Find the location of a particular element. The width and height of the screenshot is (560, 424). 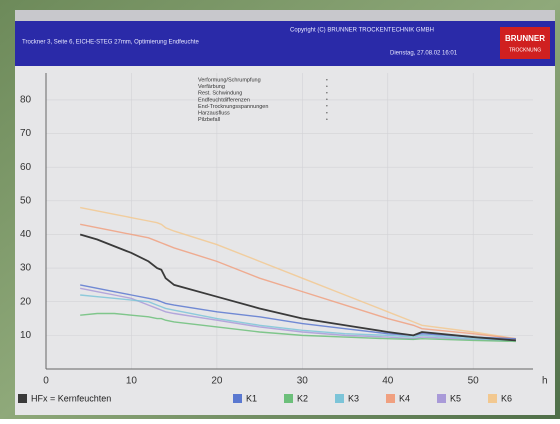

annotation: End-Trocknungsspannungen is located at coordinates (233, 107).